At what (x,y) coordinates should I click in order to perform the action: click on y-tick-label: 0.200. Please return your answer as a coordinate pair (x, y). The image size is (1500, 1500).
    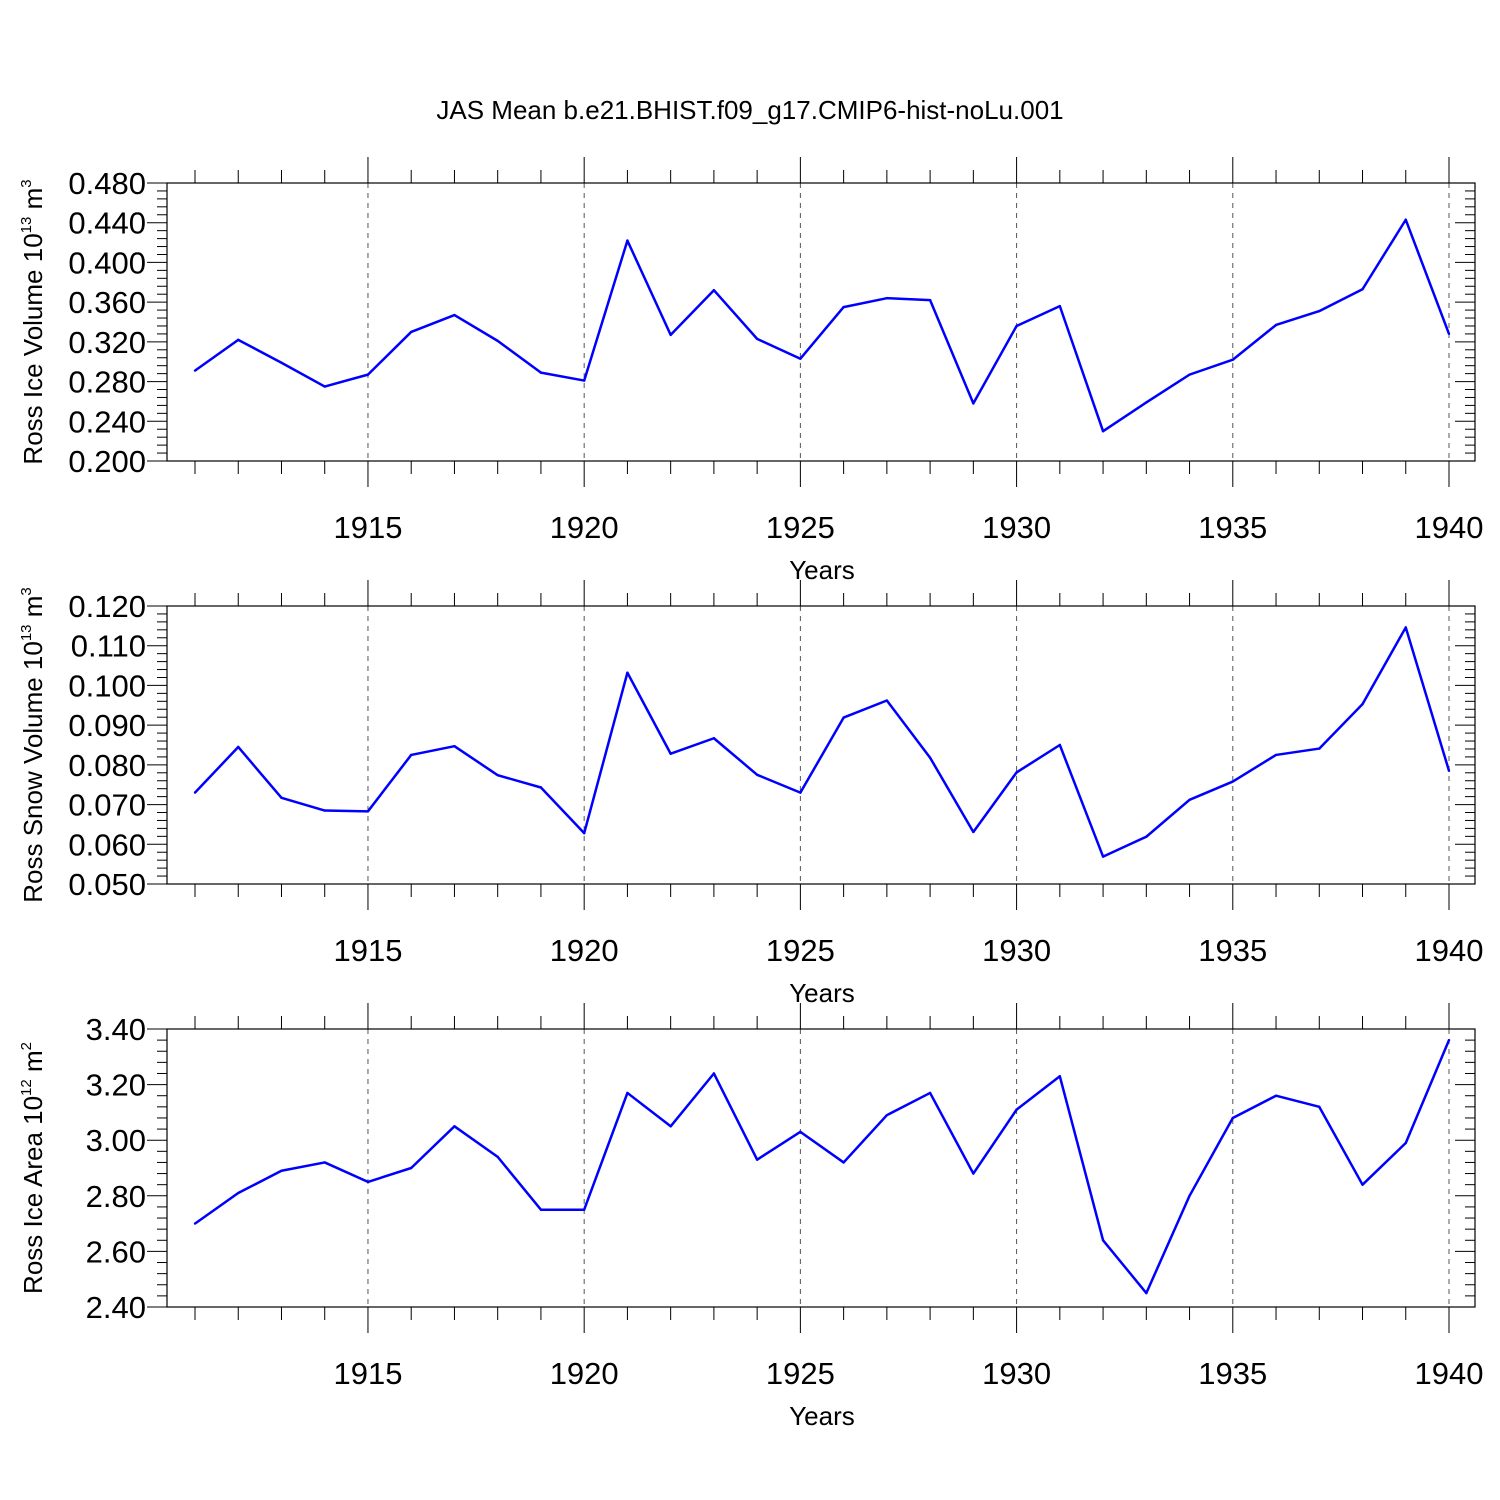
    Looking at the image, I should click on (107, 461).